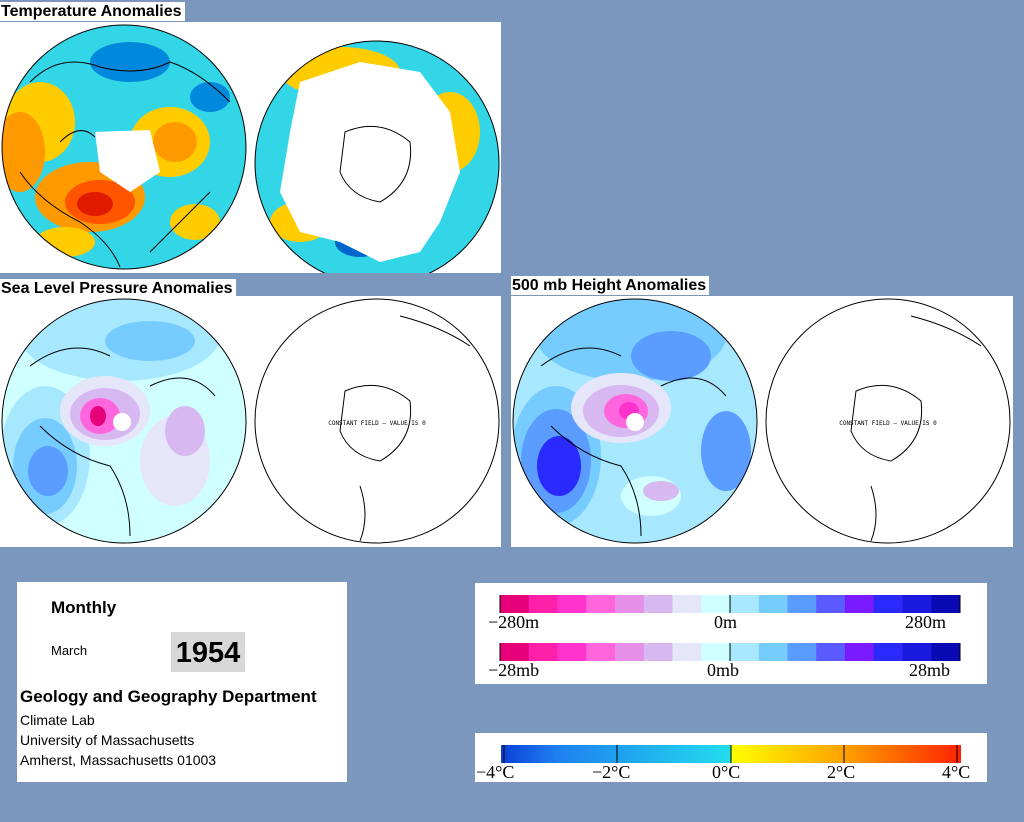 This screenshot has width=1024, height=822. Describe the element at coordinates (495, 772) in the screenshot. I see `temp-legend-minus4: −4°C` at that location.